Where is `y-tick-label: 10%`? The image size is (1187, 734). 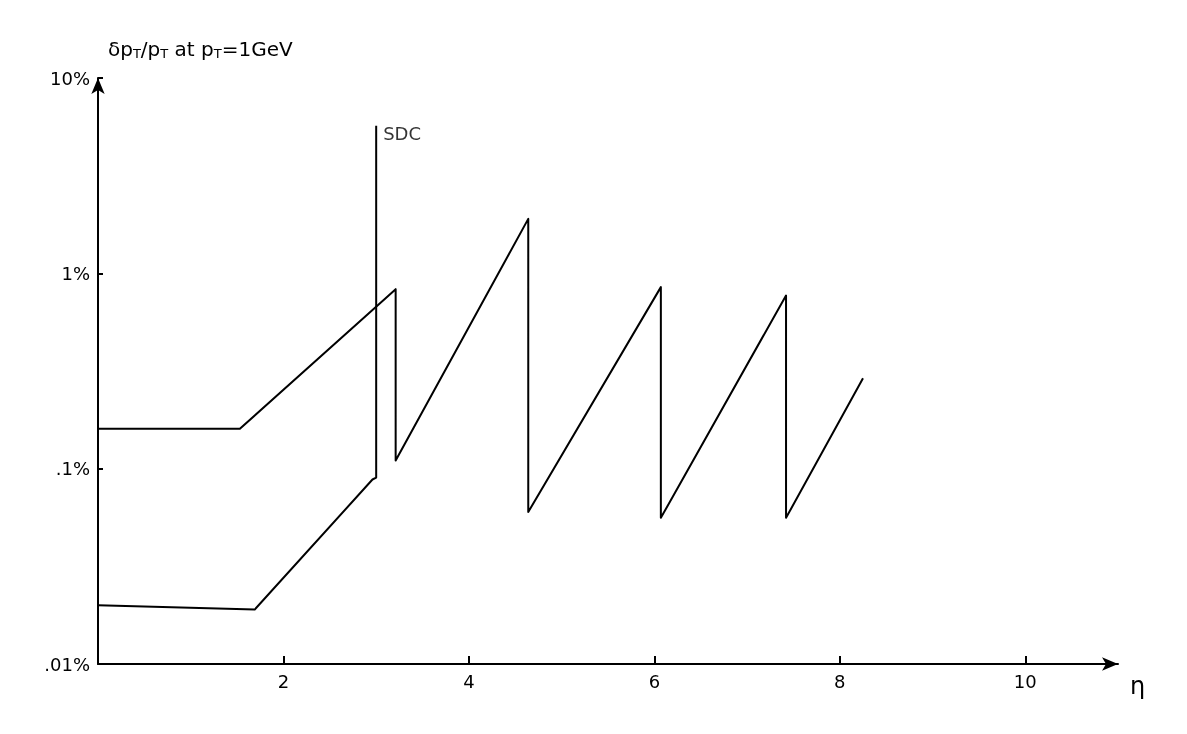
y-tick-label: 10% is located at coordinates (69, 78).